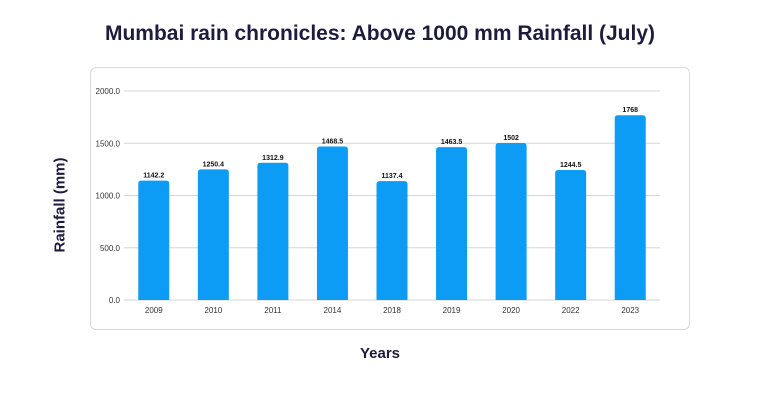 This screenshot has width=760, height=400. Describe the element at coordinates (380, 353) in the screenshot. I see `x-axis-label: Years` at that location.